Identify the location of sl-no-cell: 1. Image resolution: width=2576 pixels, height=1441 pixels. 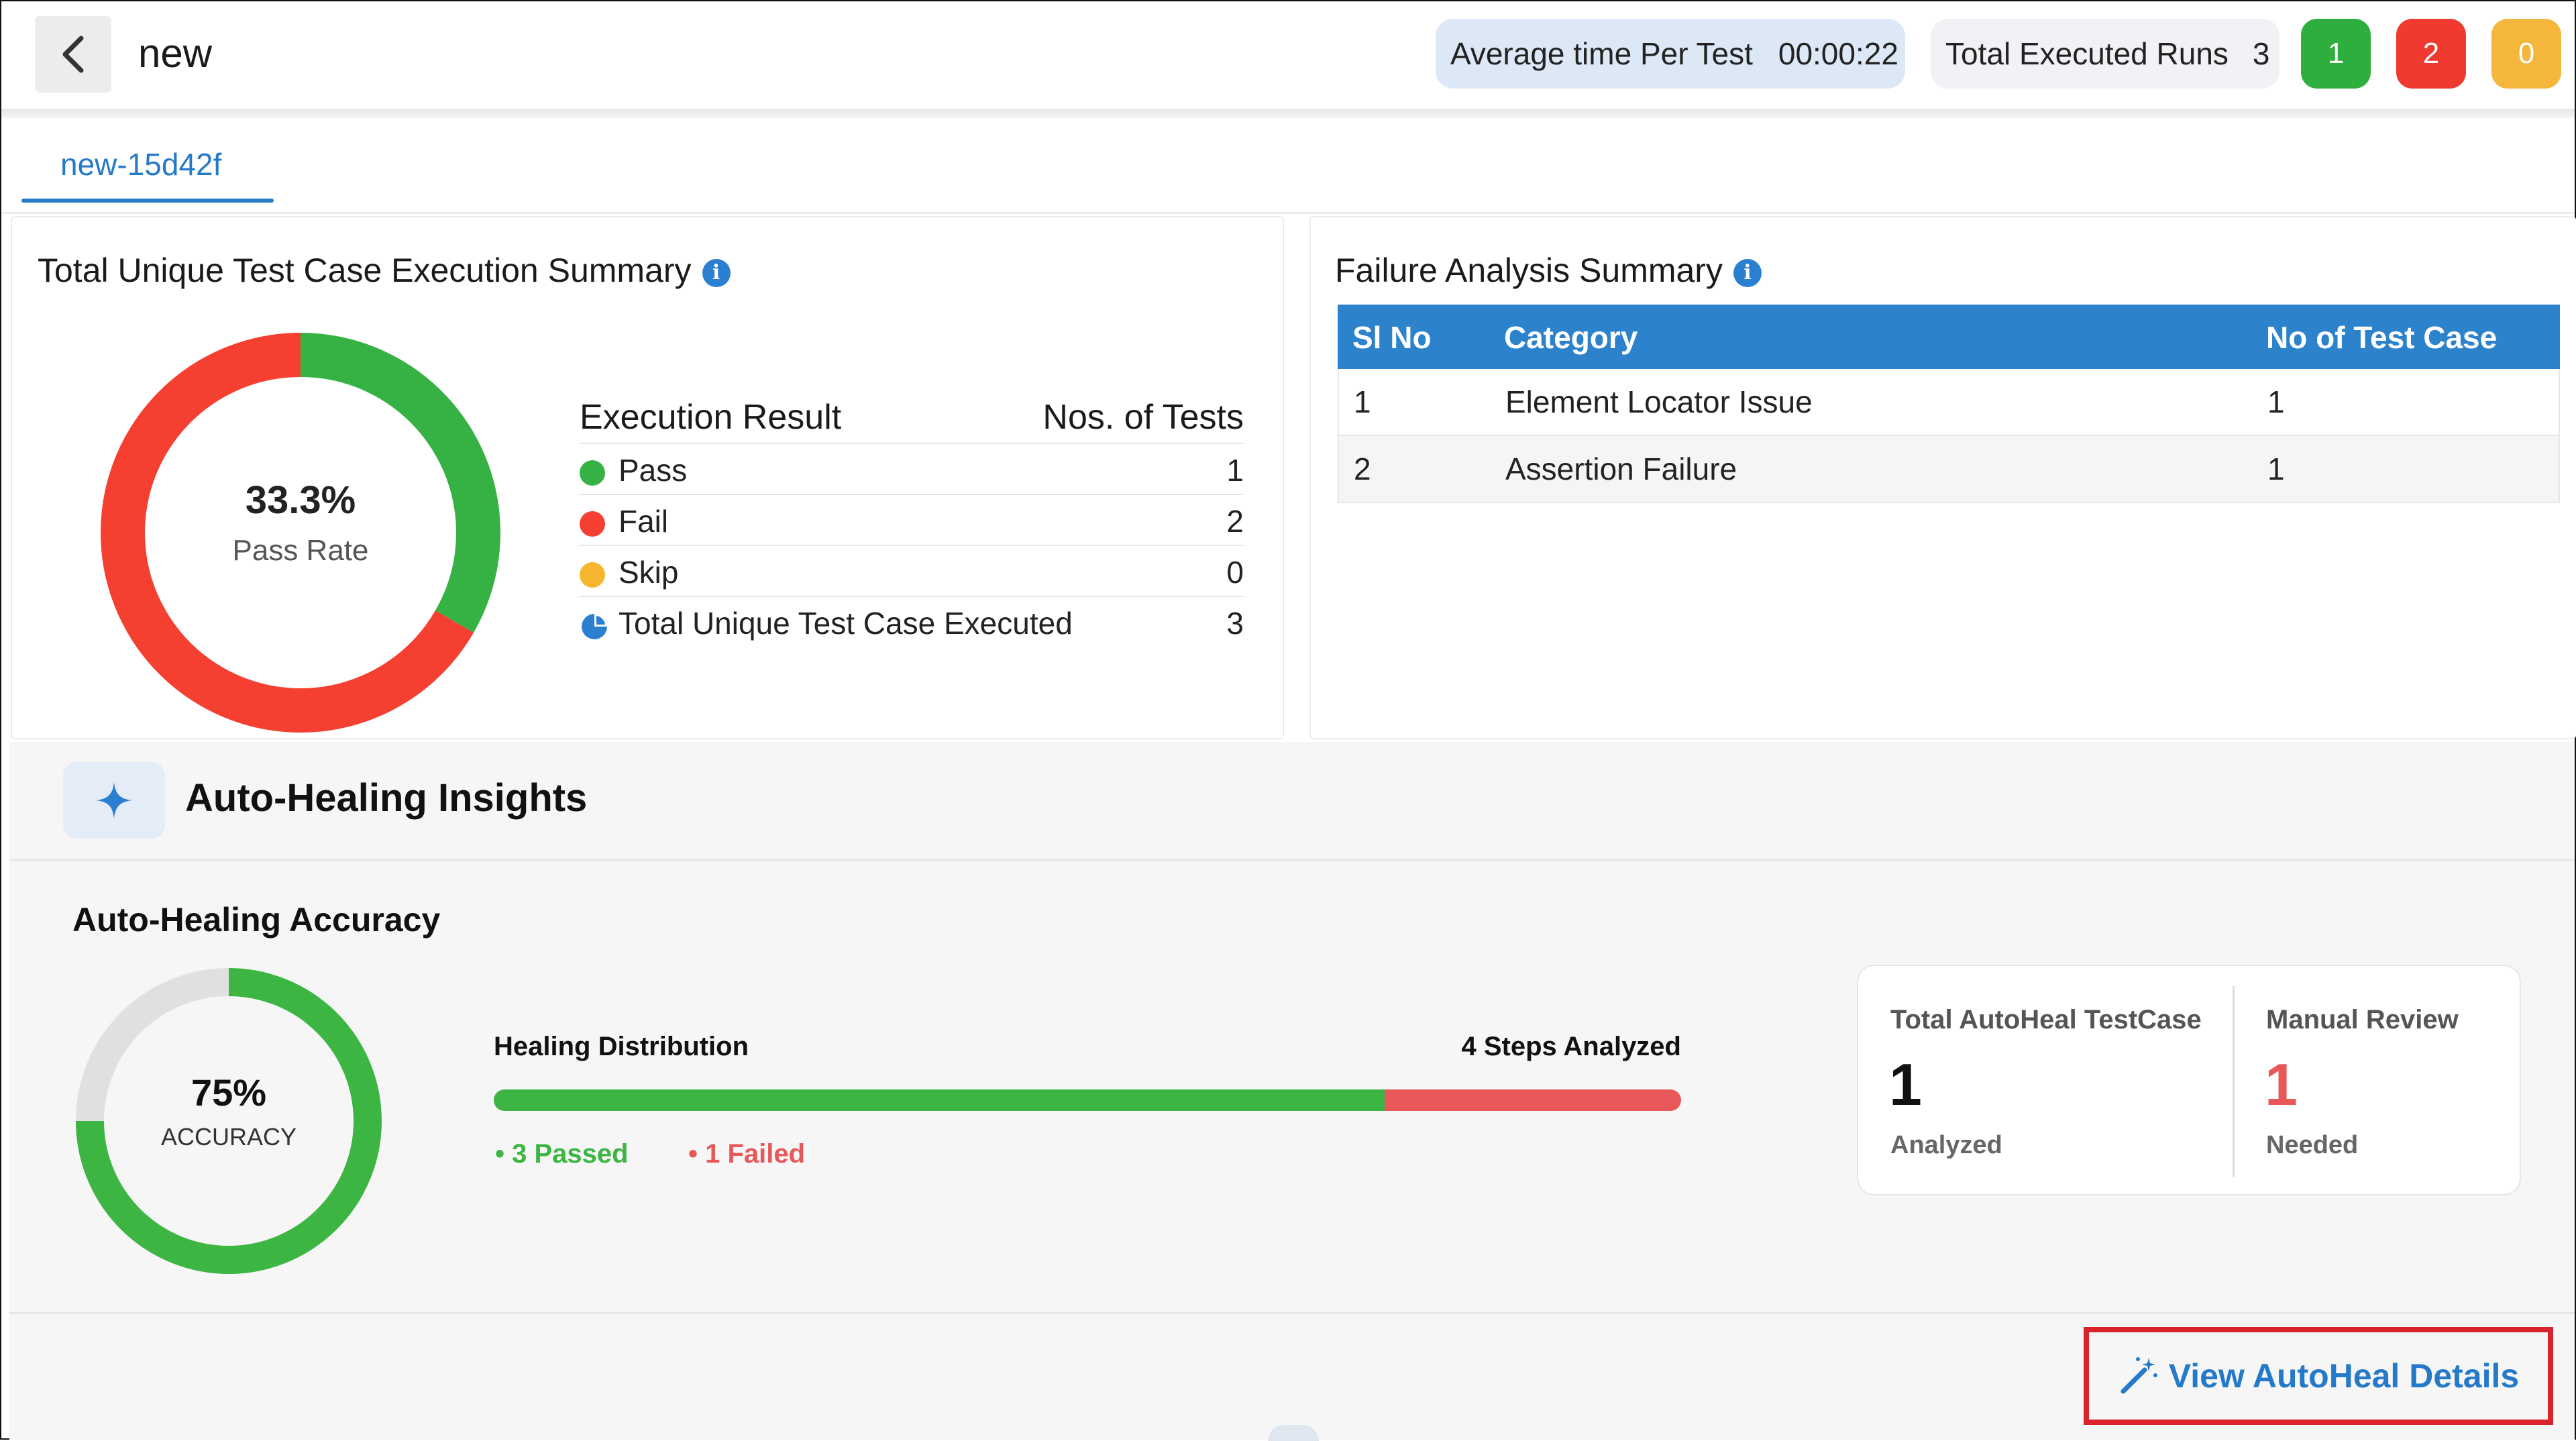
(1362, 401).